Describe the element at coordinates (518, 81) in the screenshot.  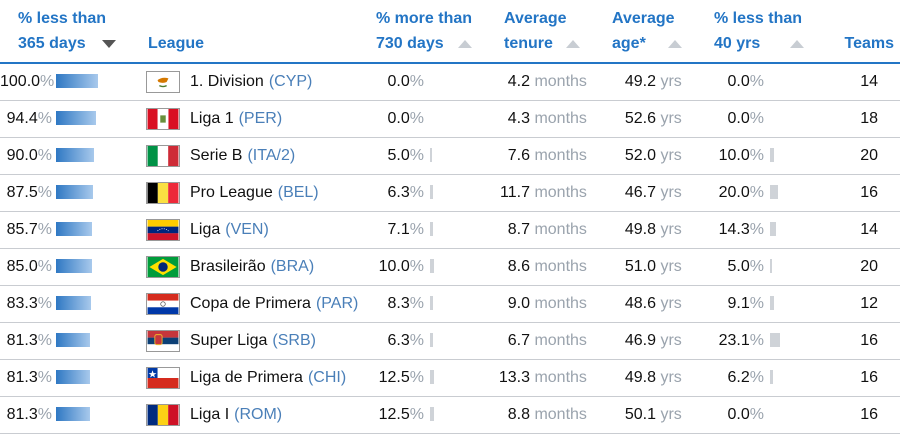
I see `tenure-value: 4.2` at that location.